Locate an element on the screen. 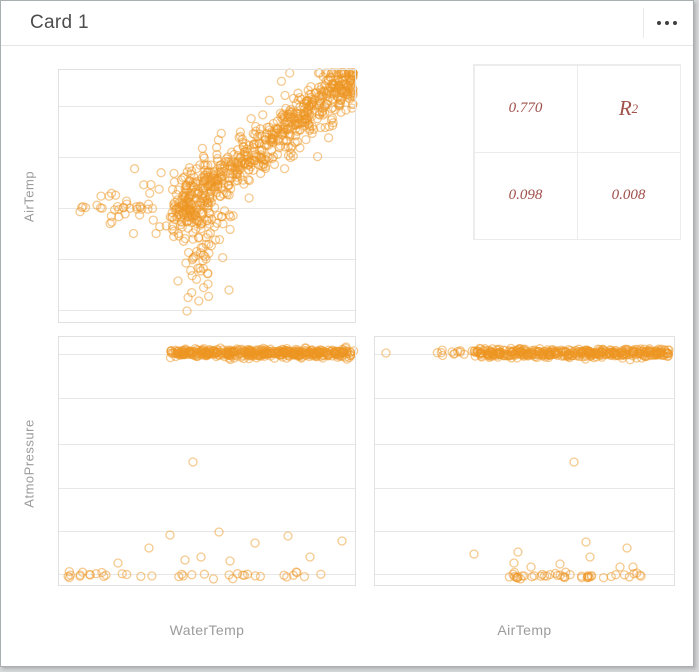 The image size is (699, 672). r2-value-atmopressure-airtemp: 0.008 is located at coordinates (628, 195).